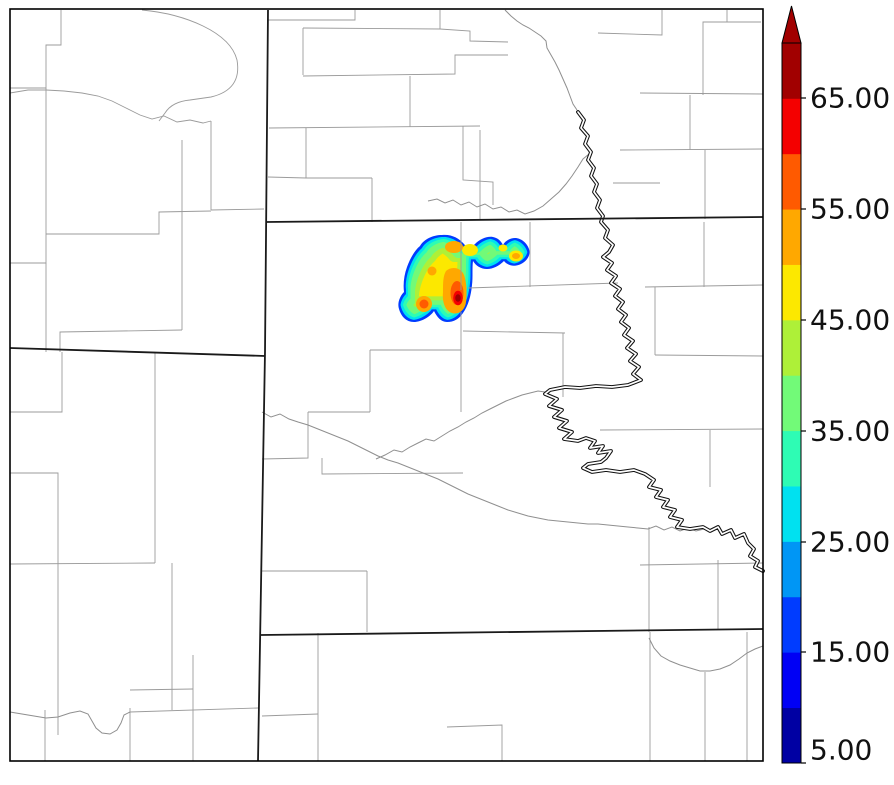  I want to click on colorbar-label: 35.00, so click(850, 431).